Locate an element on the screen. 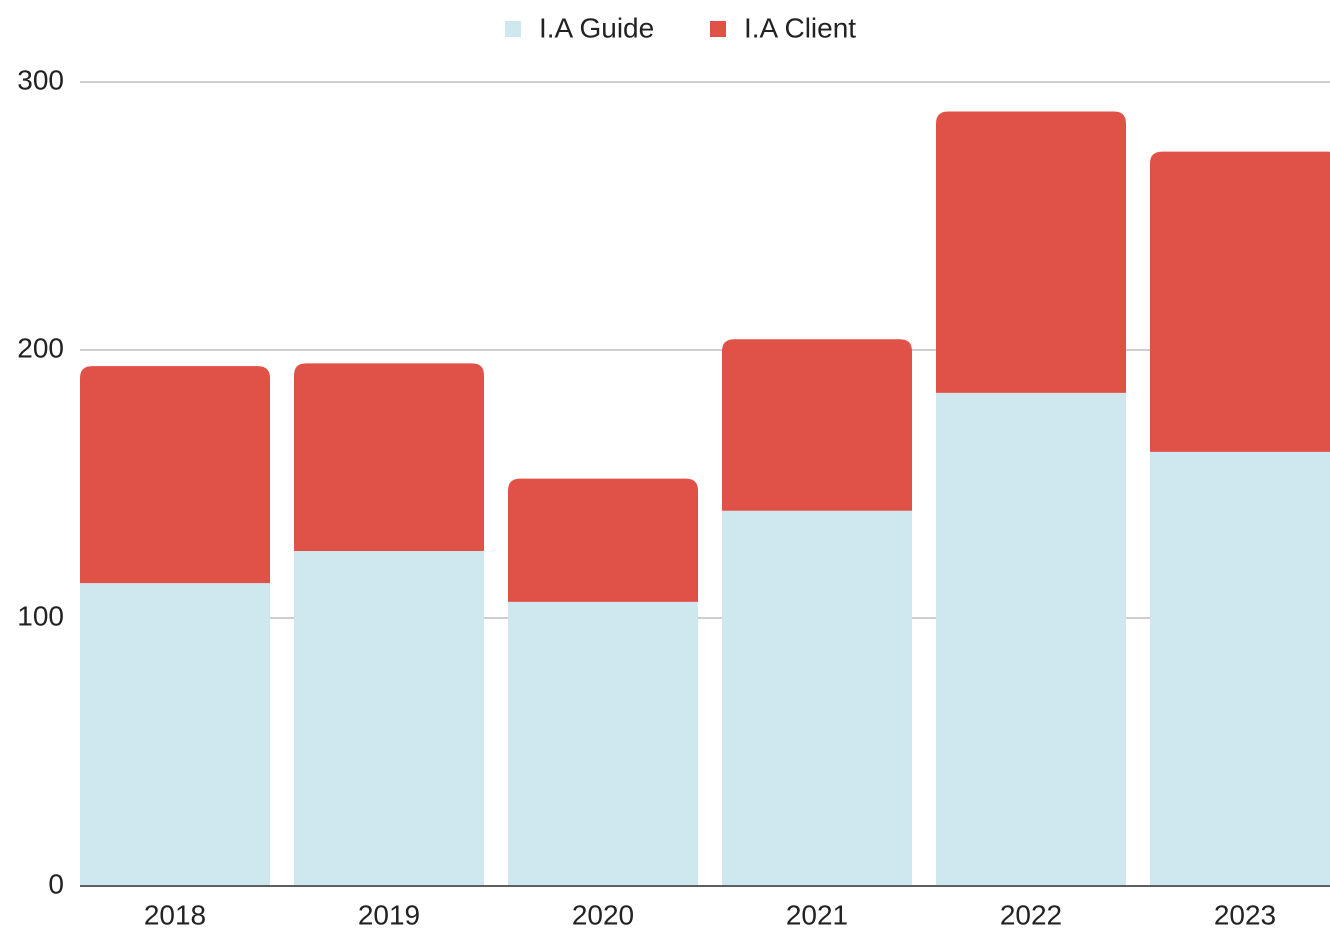  y-tick-label: 100 is located at coordinates (40, 615).